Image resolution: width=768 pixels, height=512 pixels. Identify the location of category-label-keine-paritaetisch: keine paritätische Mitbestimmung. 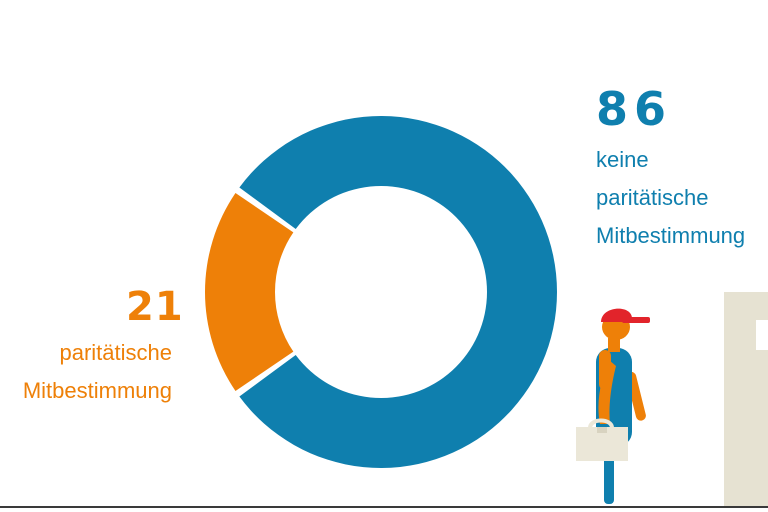
(670, 198).